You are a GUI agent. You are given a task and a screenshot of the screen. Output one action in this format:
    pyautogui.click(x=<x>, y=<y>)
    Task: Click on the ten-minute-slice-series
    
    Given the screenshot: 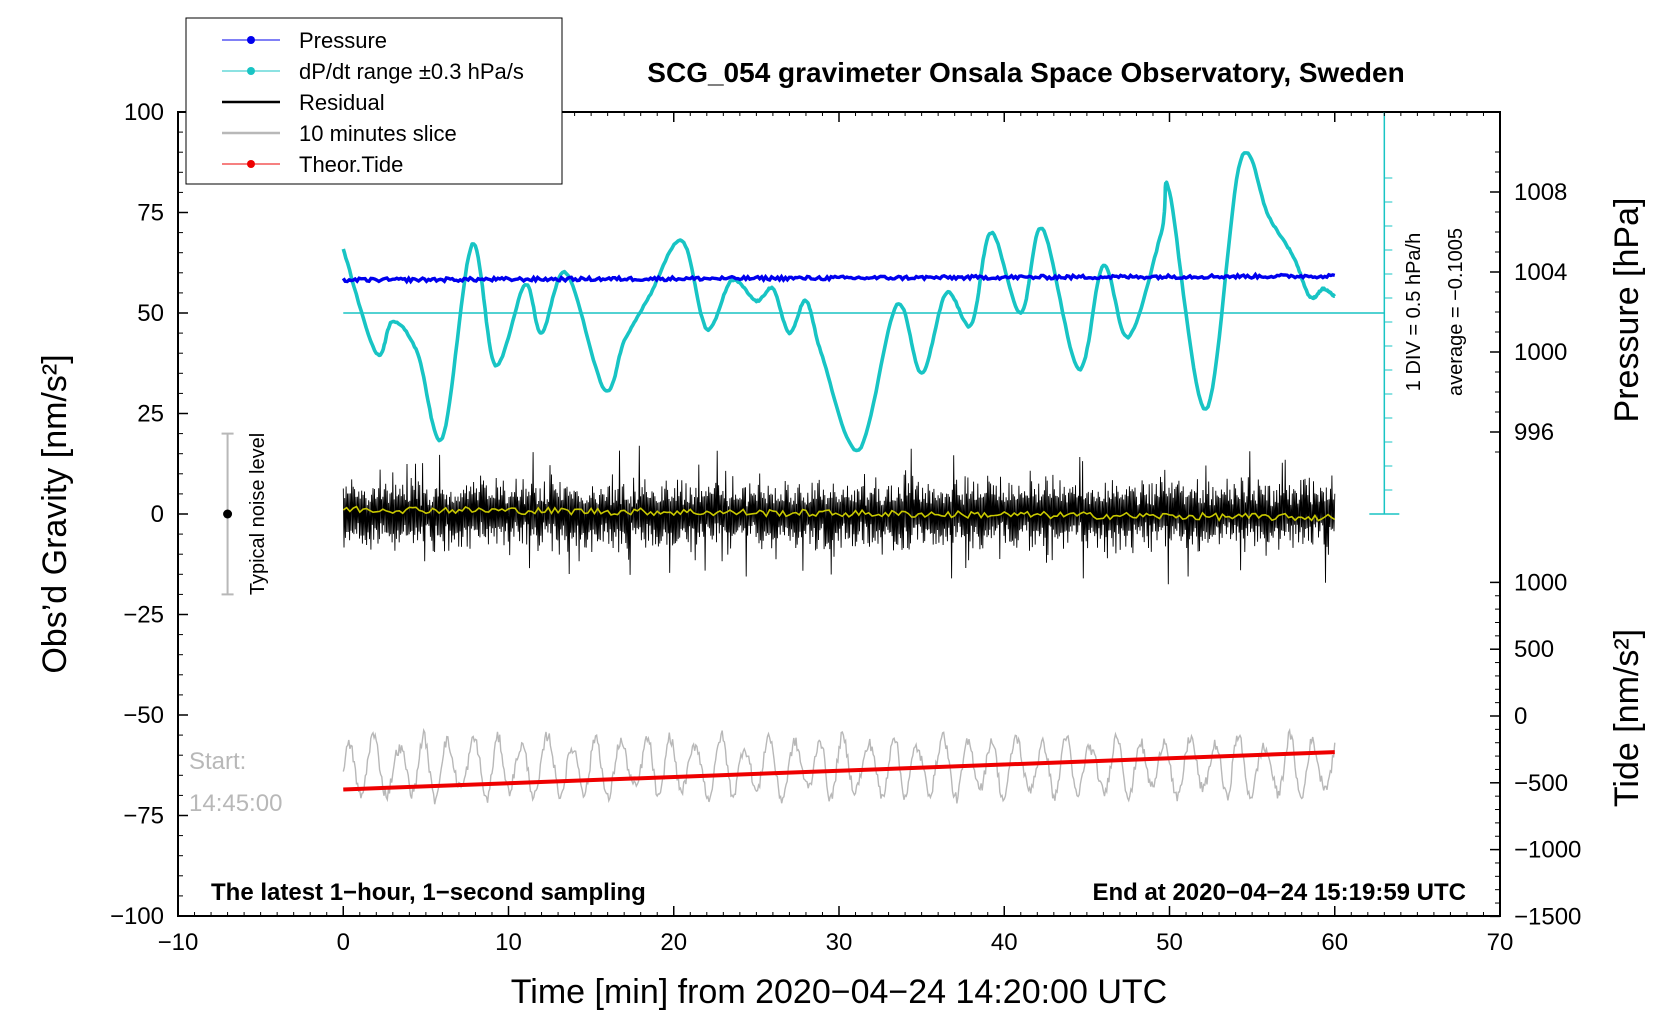 What is the action you would take?
    pyautogui.click(x=839, y=766)
    